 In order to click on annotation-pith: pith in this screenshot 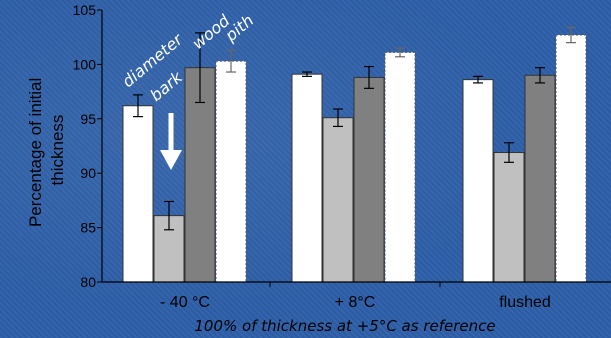, I will do `click(239, 28)`.